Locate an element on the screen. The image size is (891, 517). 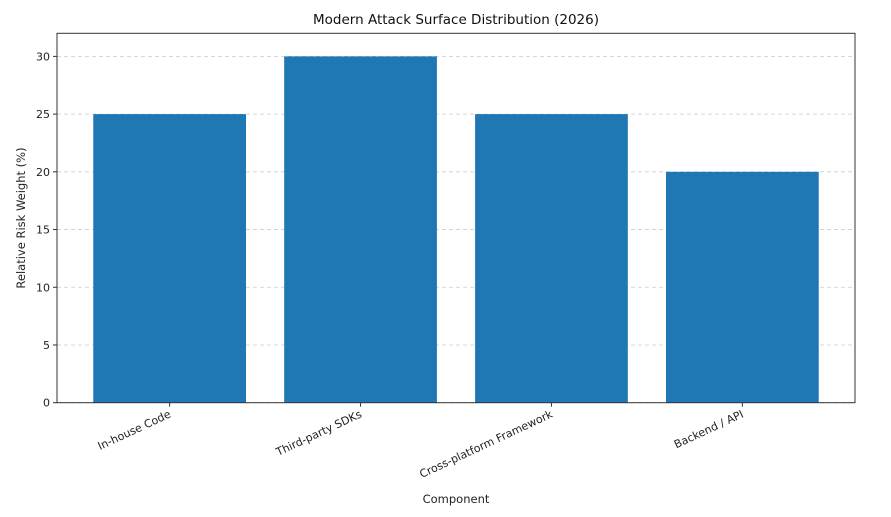
y-tick-label: 30 is located at coordinates (43, 56).